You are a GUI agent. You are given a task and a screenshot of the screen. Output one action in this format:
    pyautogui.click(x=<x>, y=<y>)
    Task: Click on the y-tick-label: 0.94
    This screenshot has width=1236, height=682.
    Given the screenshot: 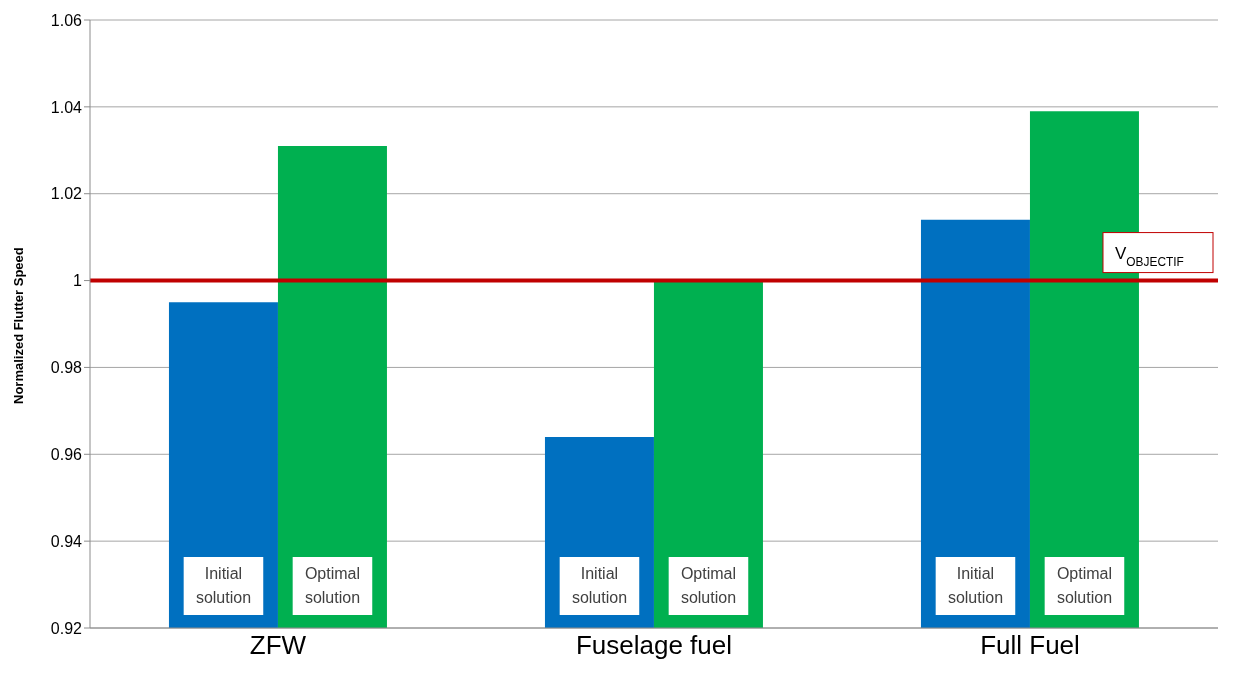 What is the action you would take?
    pyautogui.click(x=66, y=541)
    